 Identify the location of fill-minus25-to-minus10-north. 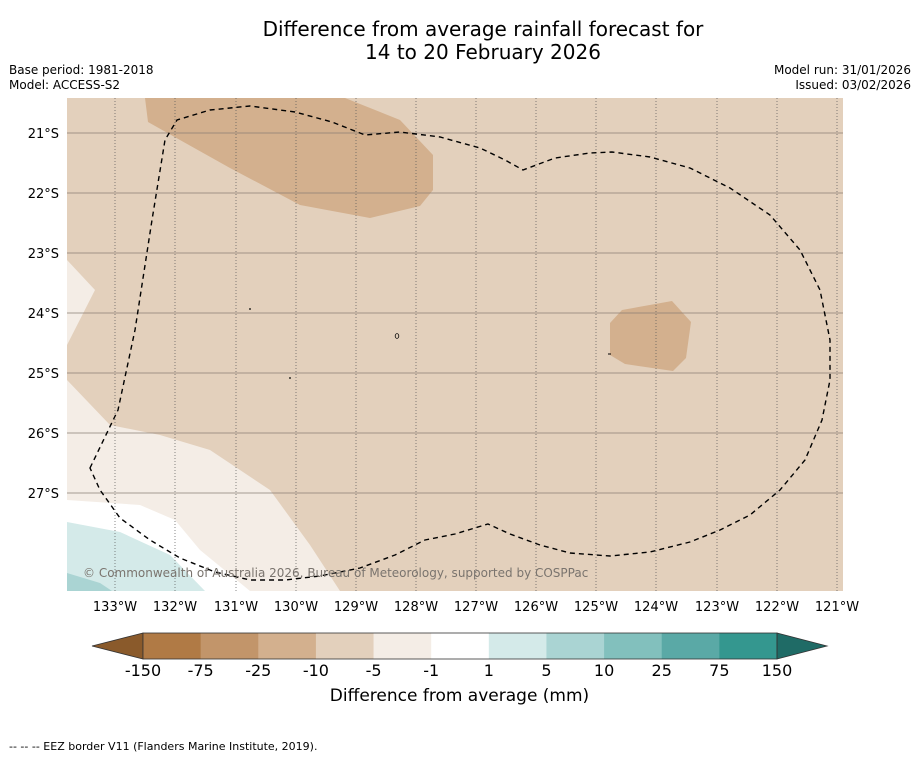
(289, 158).